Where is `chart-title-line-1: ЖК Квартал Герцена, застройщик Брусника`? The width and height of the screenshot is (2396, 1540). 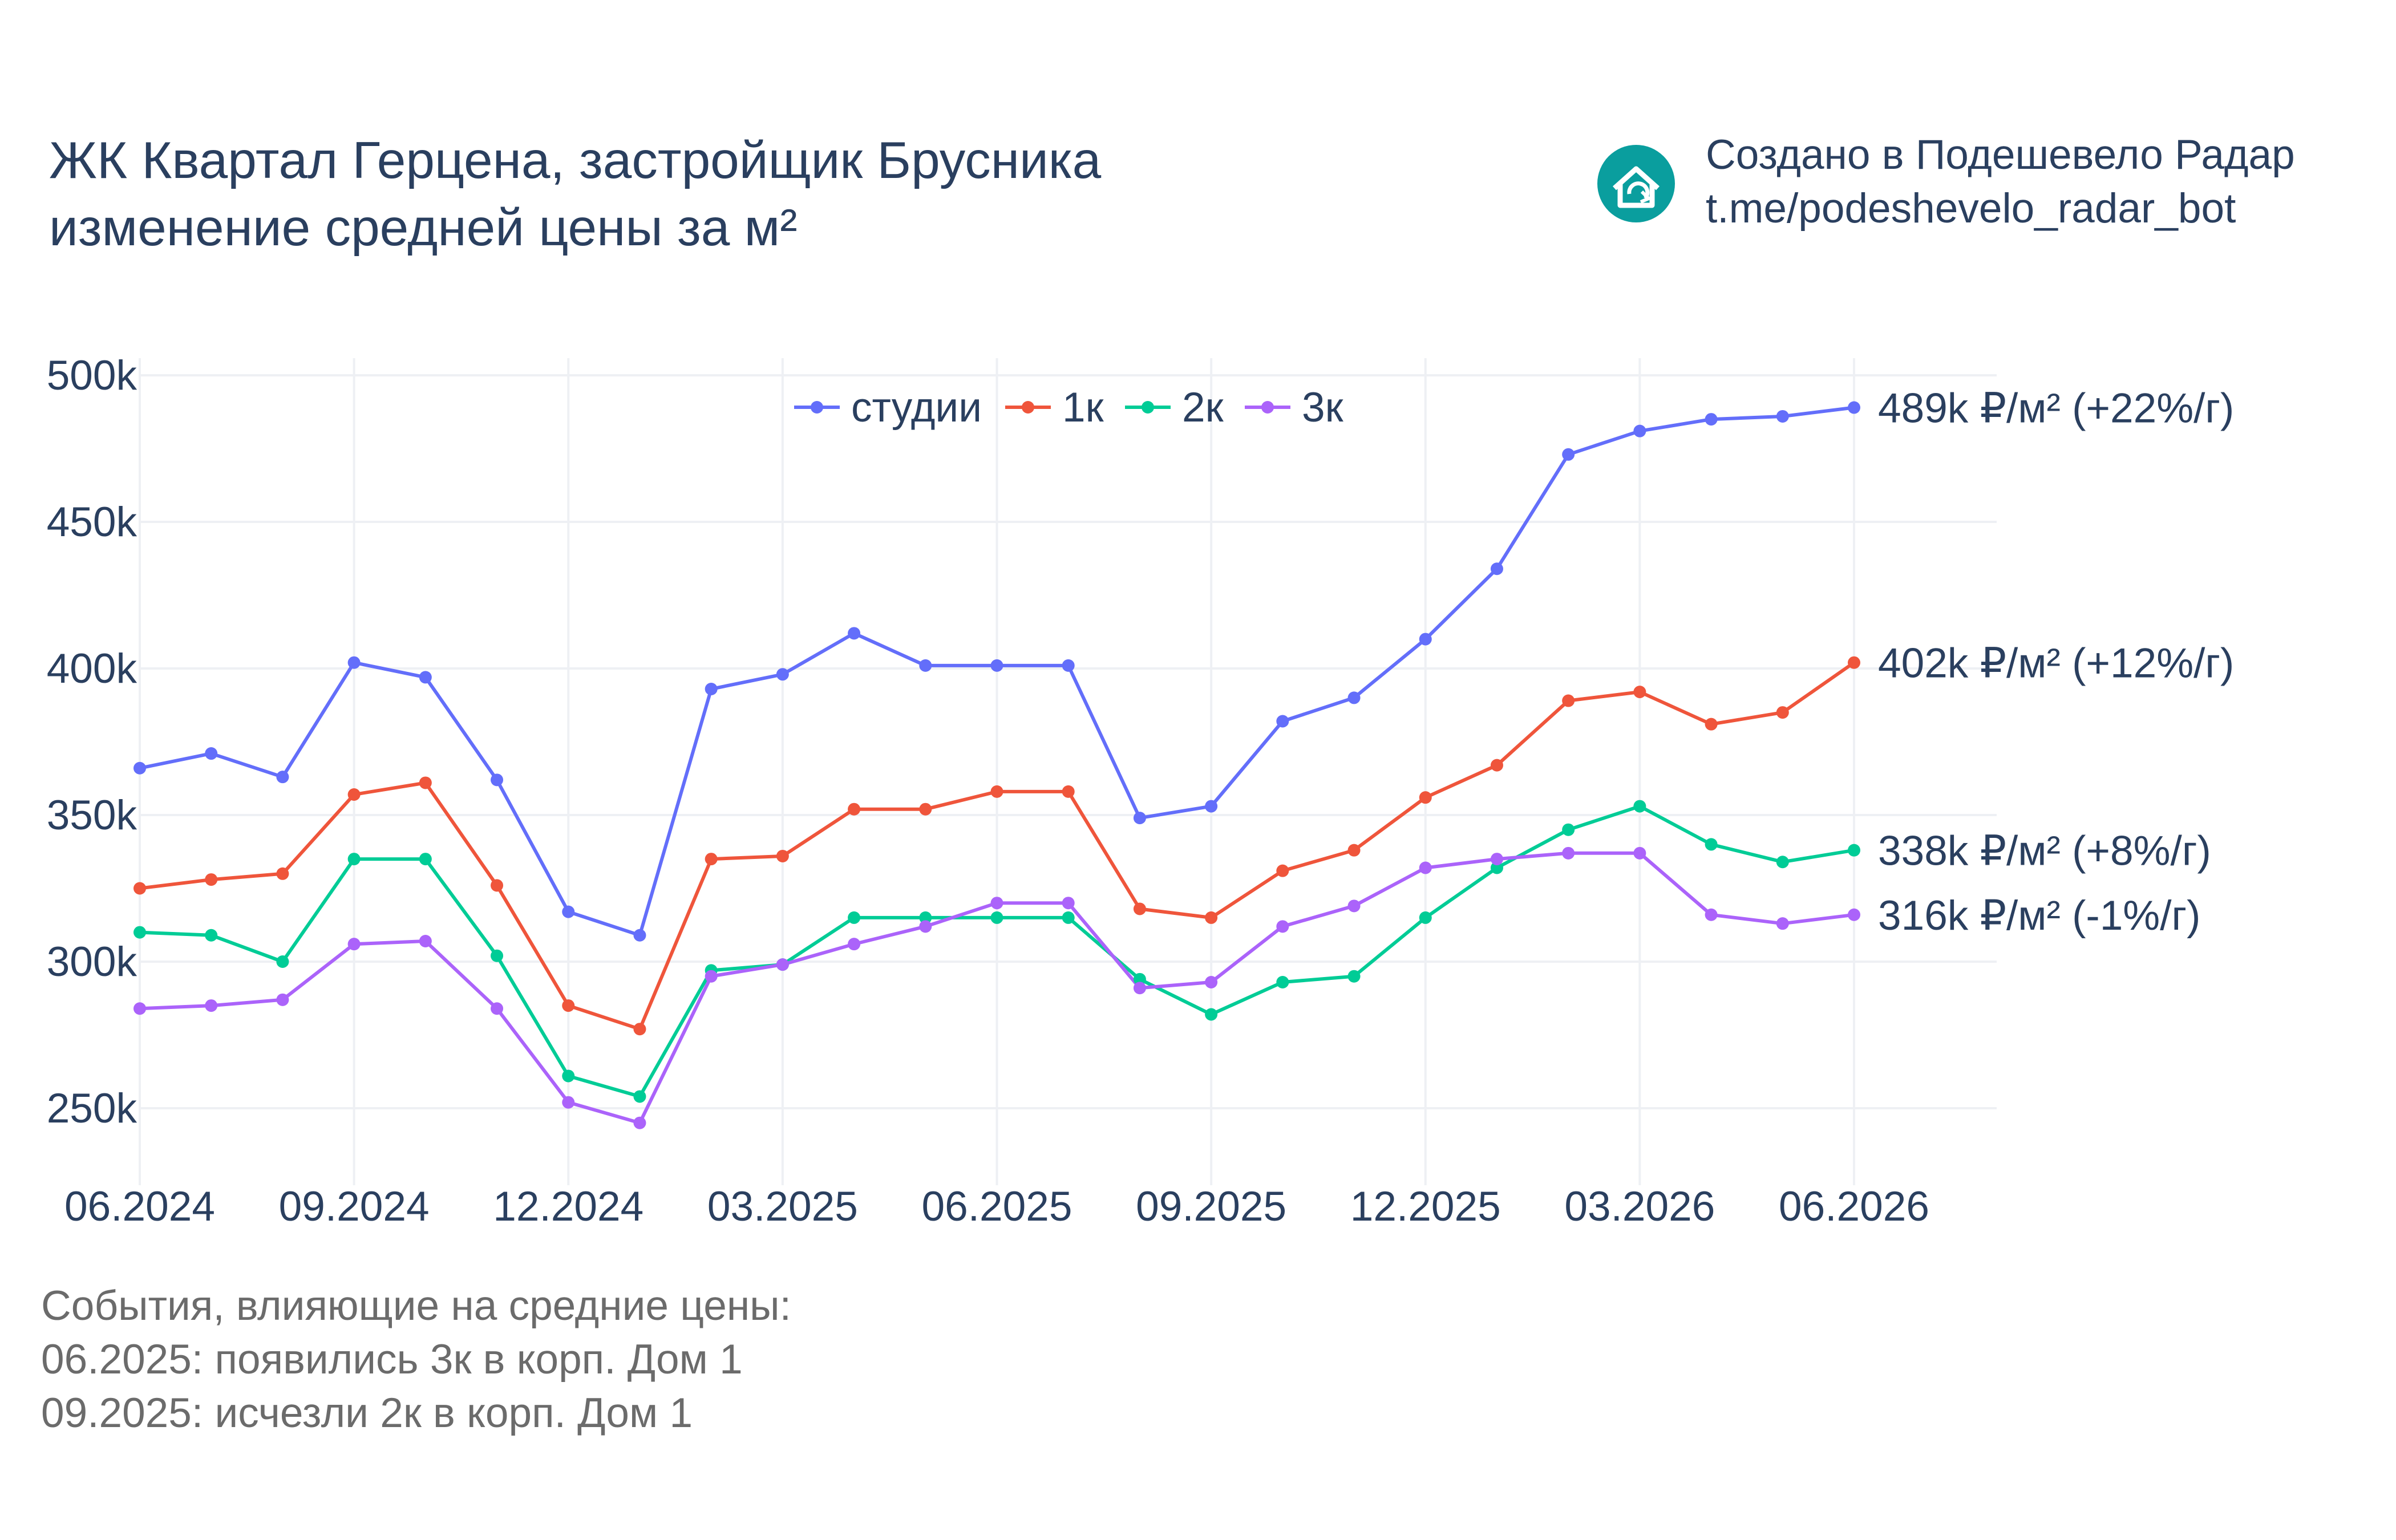
chart-title-line-1: ЖК Квартал Герцена, застройщик Брусника is located at coordinates (575, 161).